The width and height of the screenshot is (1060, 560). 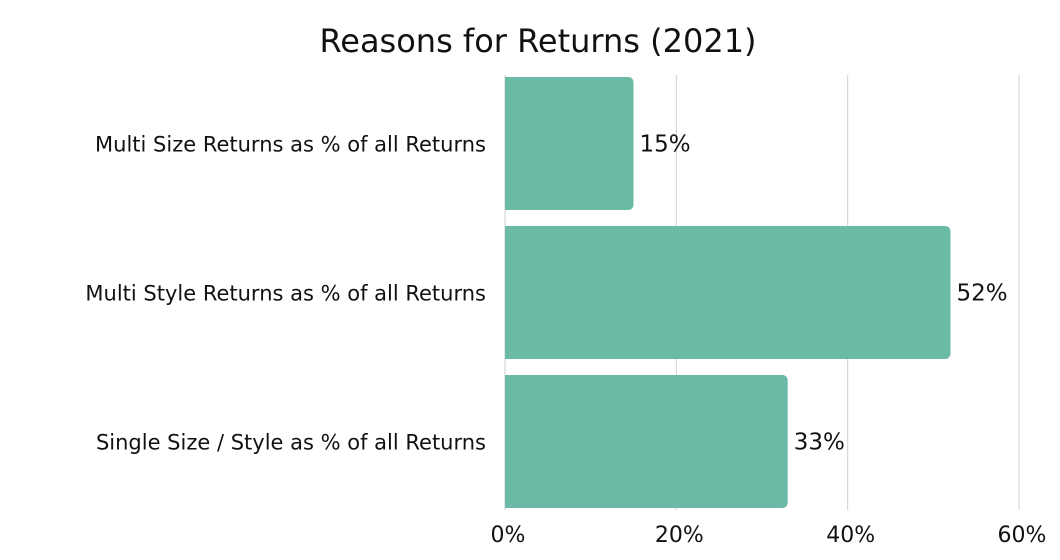 I want to click on category-label: Multi Style Returns as % of all Returns, so click(x=285, y=294).